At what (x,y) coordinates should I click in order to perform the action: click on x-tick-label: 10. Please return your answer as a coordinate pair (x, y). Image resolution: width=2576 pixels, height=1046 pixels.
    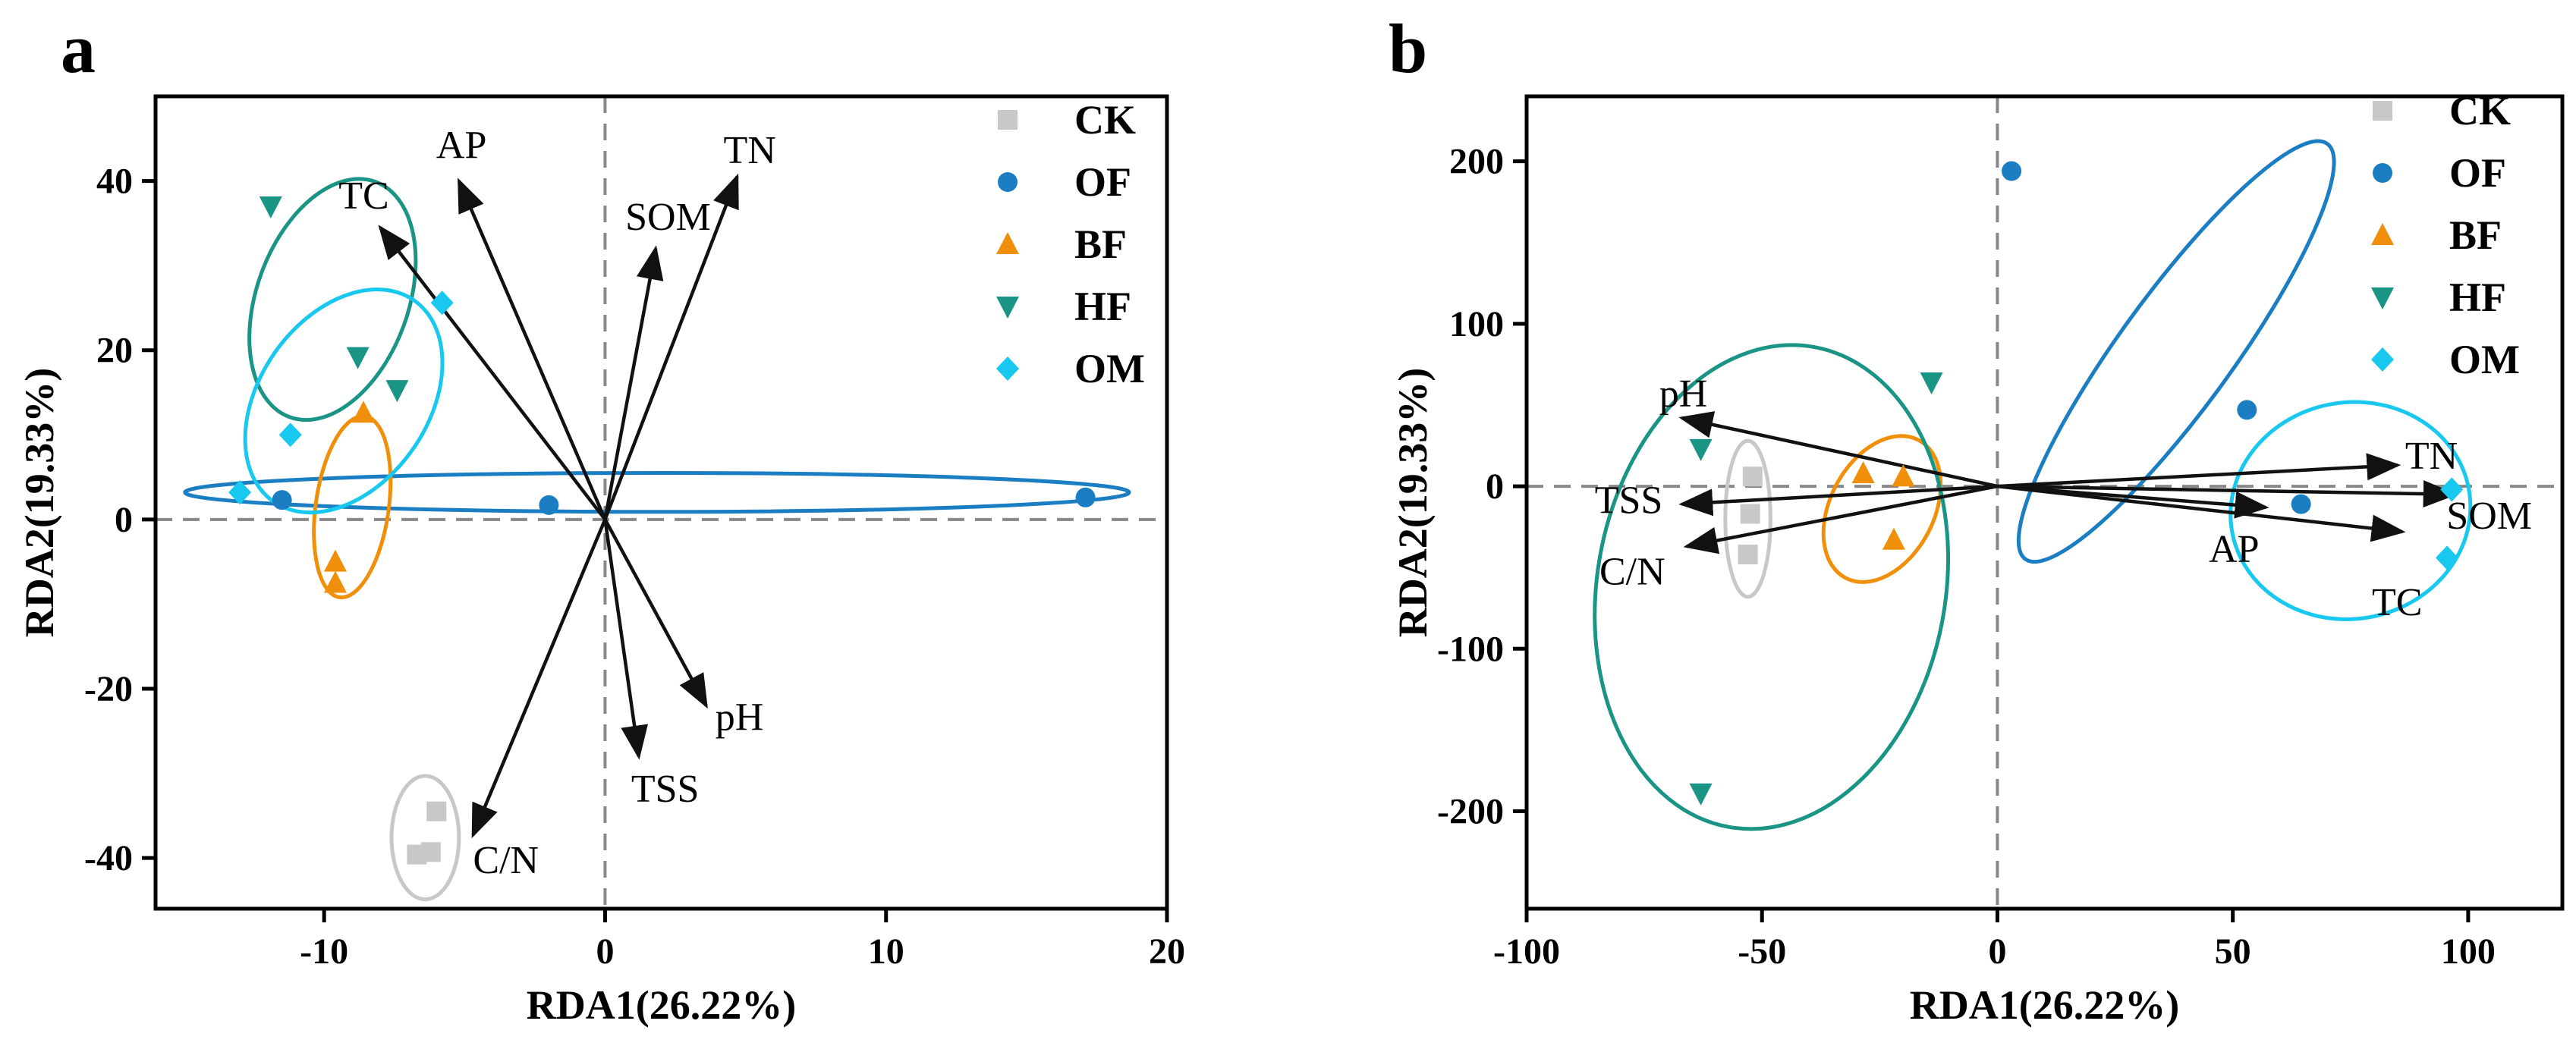
    Looking at the image, I should click on (886, 951).